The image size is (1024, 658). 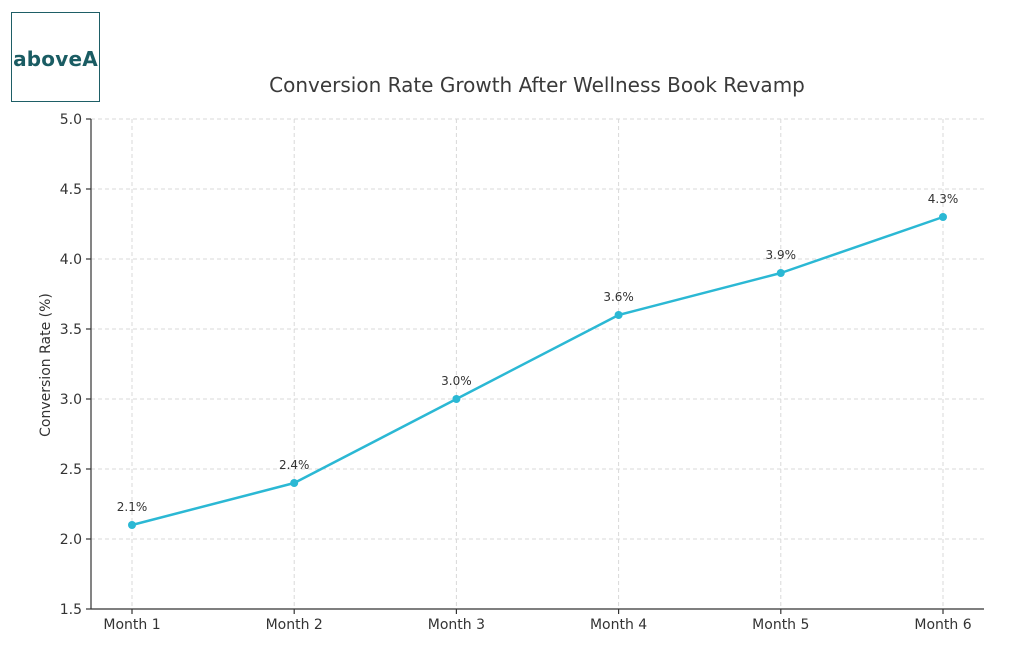 What do you see at coordinates (781, 255) in the screenshot?
I see `data-label: 3.9%` at bounding box center [781, 255].